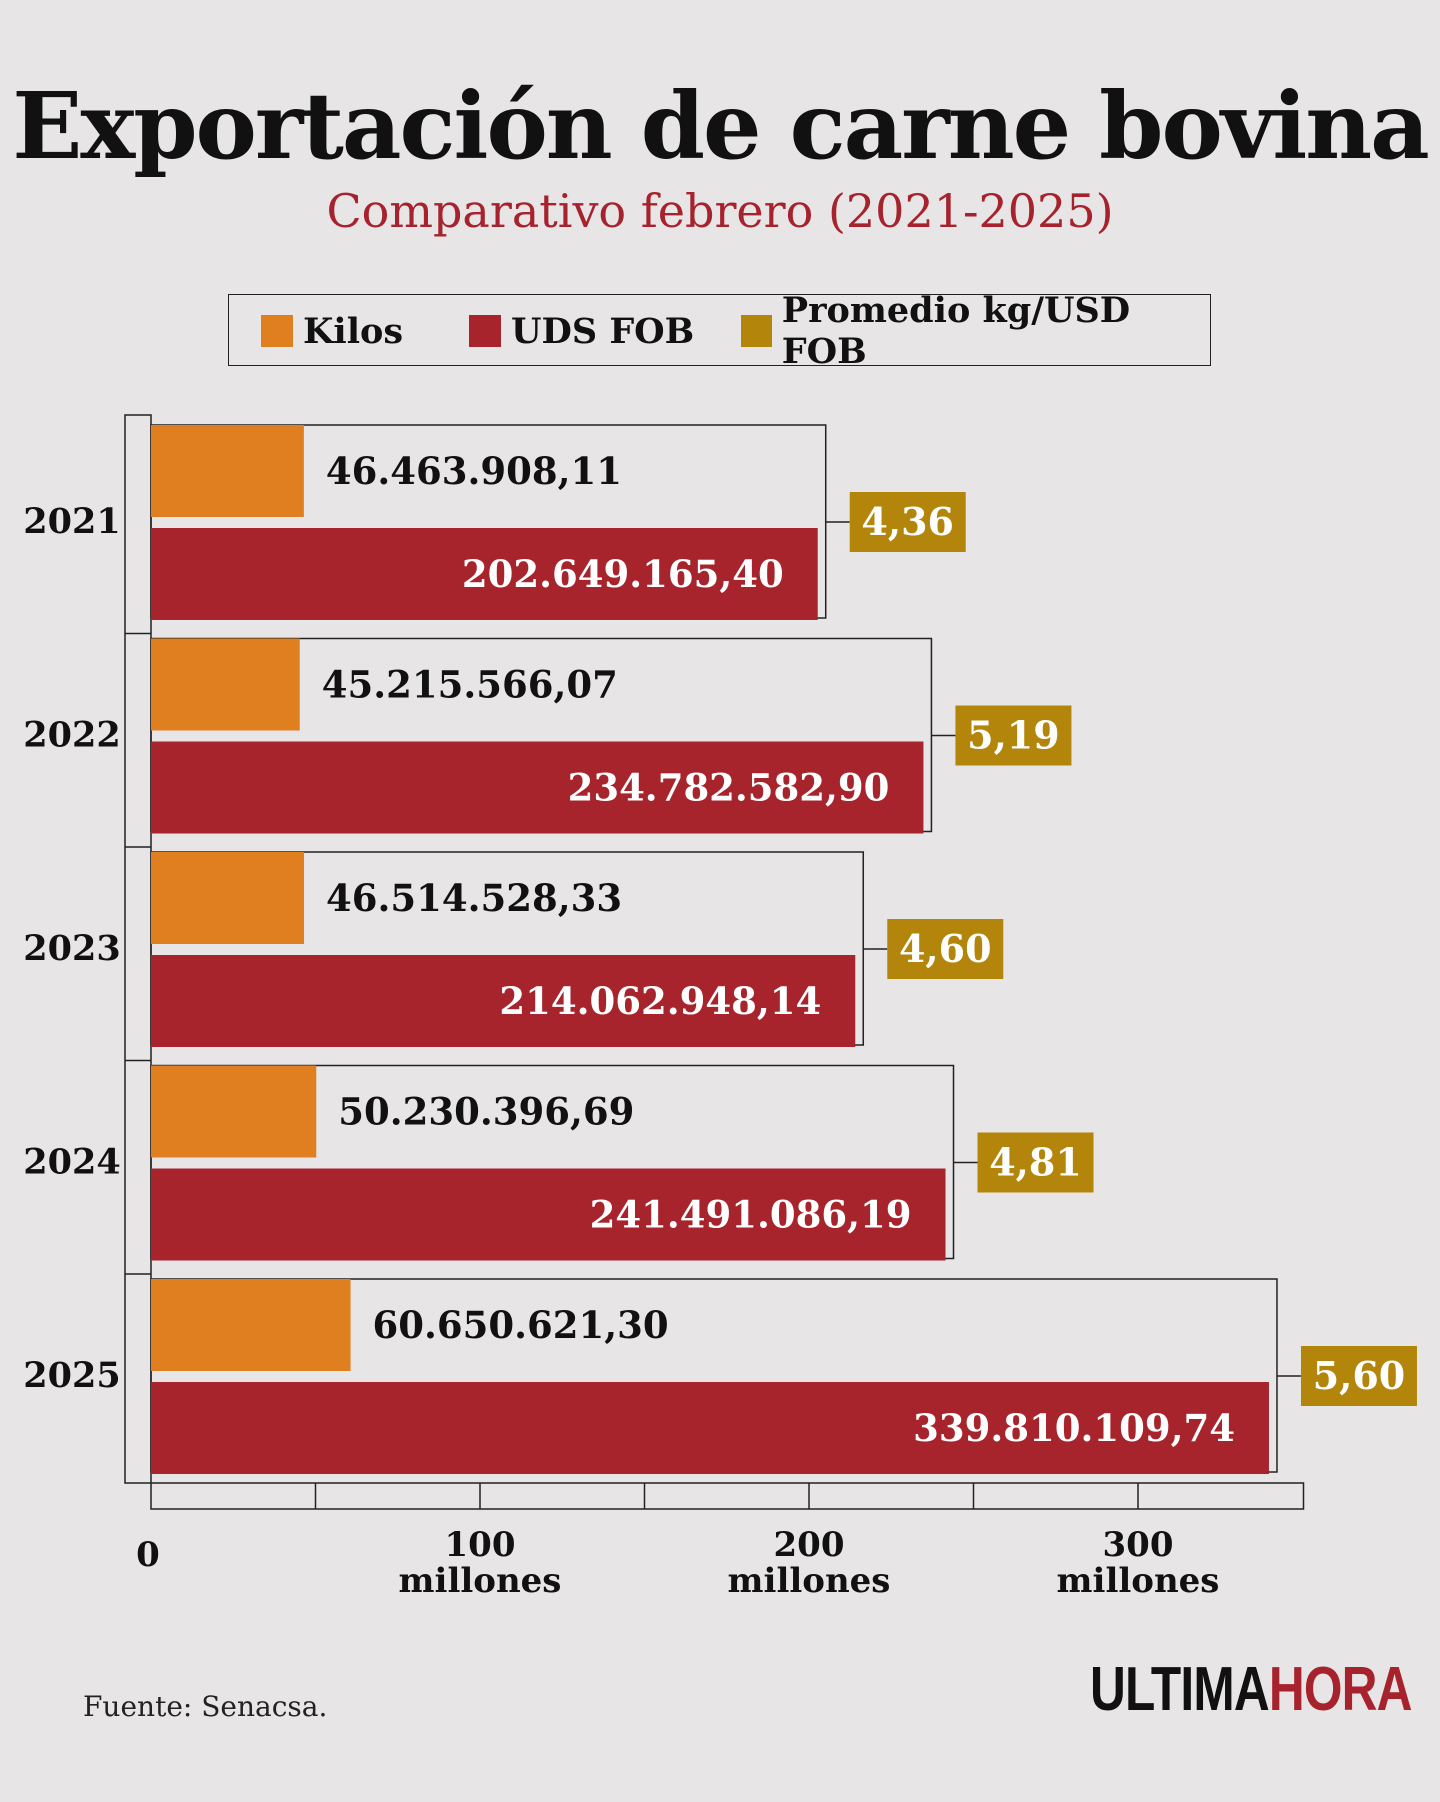 The height and width of the screenshot is (1802, 1440). I want to click on legend-swatch-kilos, so click(277, 331).